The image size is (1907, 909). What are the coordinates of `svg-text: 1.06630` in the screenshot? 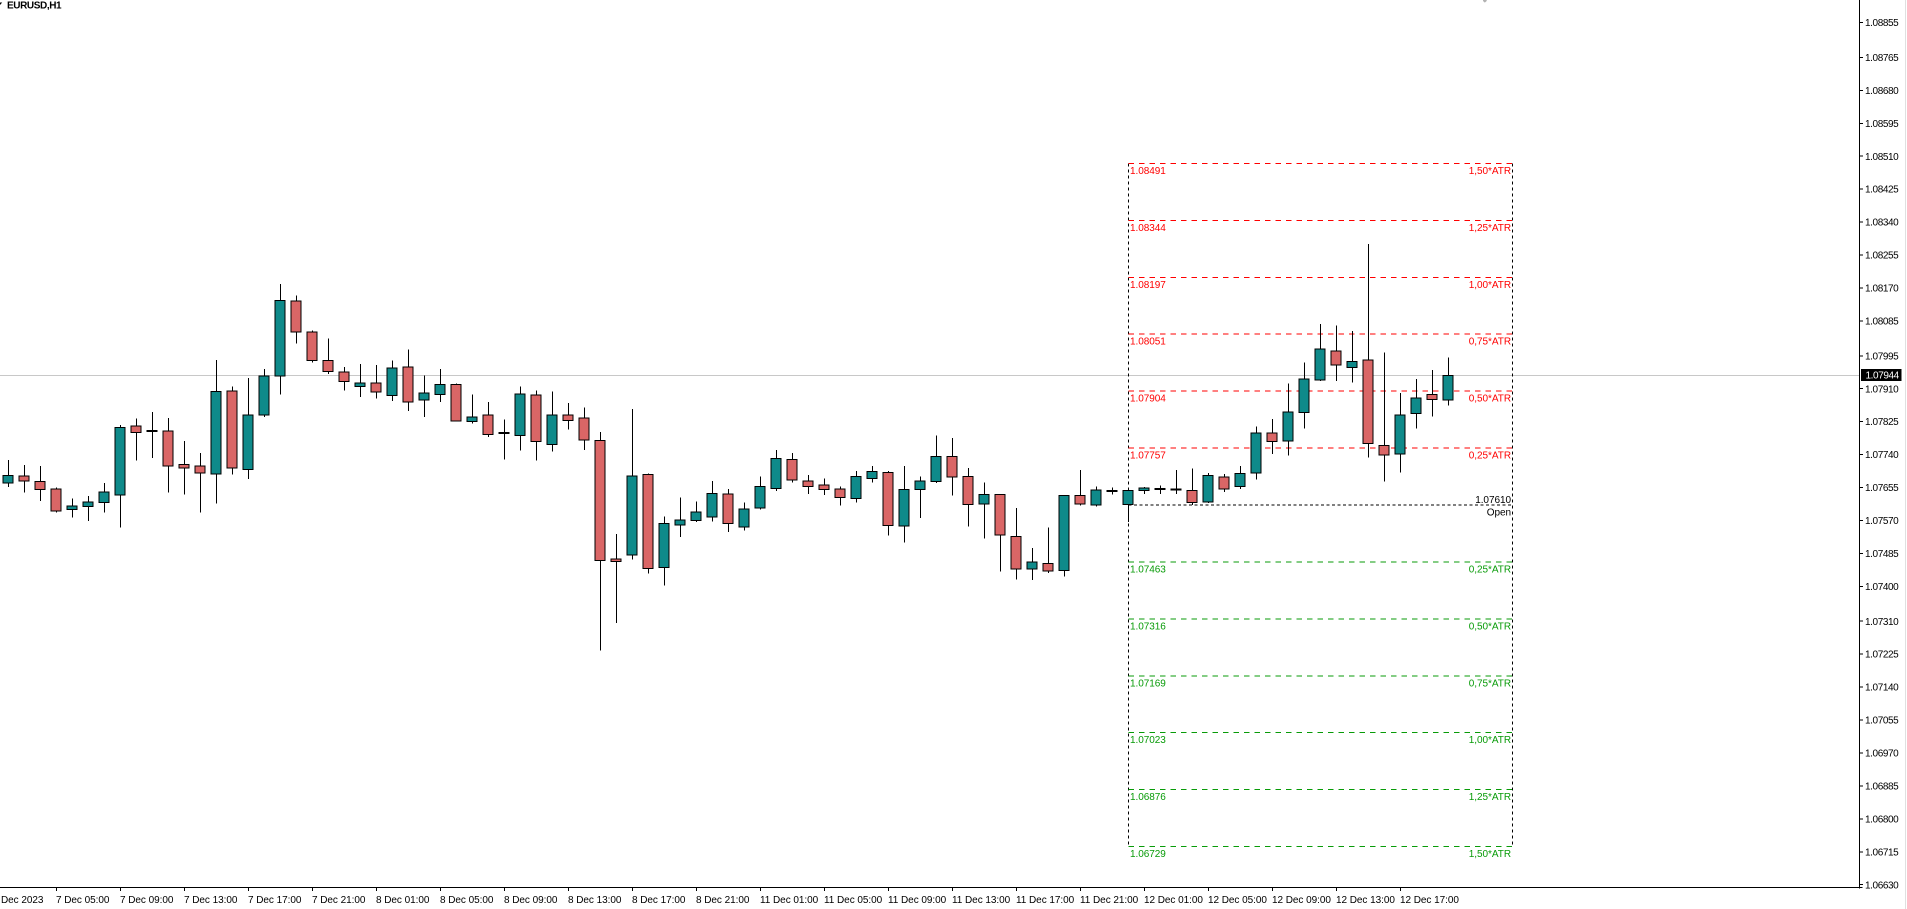 It's located at (1882, 885).